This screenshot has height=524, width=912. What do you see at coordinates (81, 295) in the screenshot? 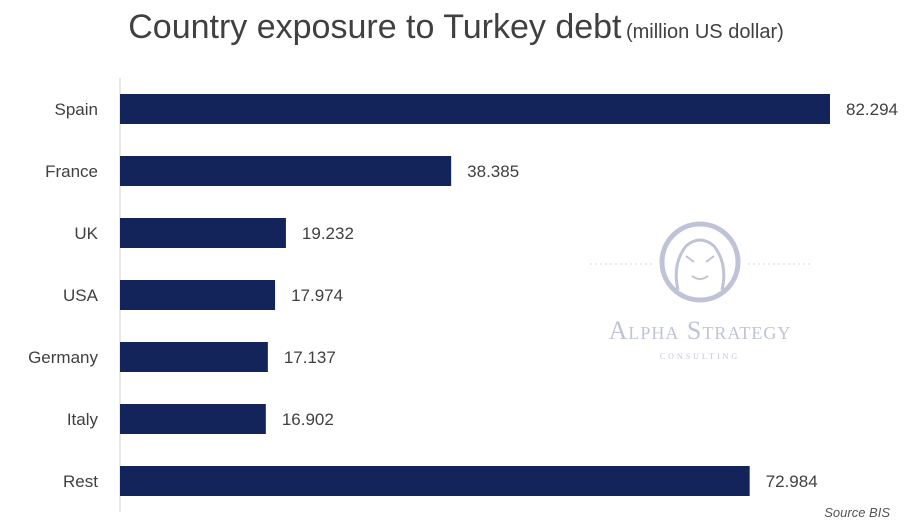
I see `category-label-usa: USA` at bounding box center [81, 295].